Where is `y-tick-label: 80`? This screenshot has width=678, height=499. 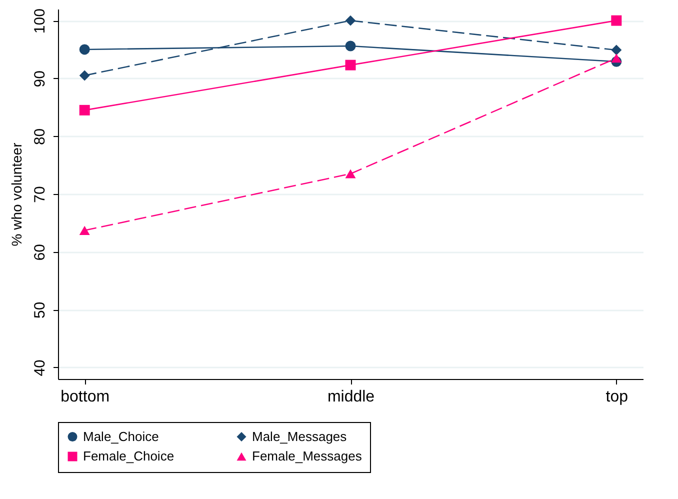 y-tick-label: 80 is located at coordinates (40, 137).